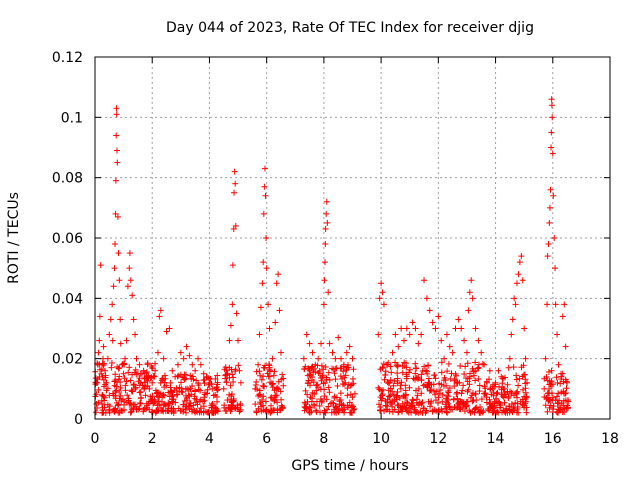 The width and height of the screenshot is (640, 480). I want to click on y-tick-label: 0.04, so click(67, 299).